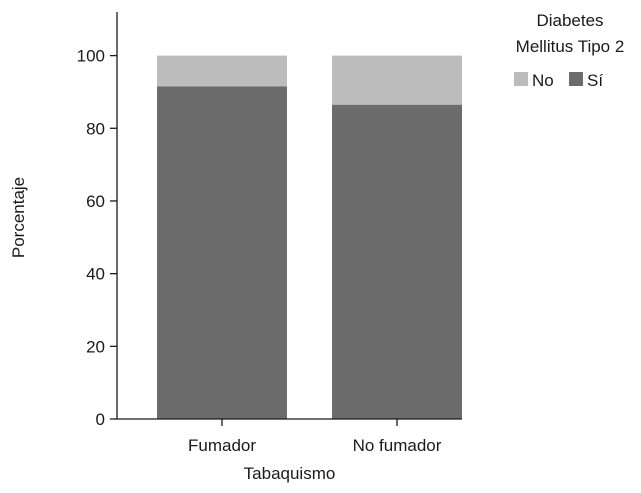 The image size is (641, 493). I want to click on legend-title-line-2: Mellitus Tipo 2, so click(570, 46).